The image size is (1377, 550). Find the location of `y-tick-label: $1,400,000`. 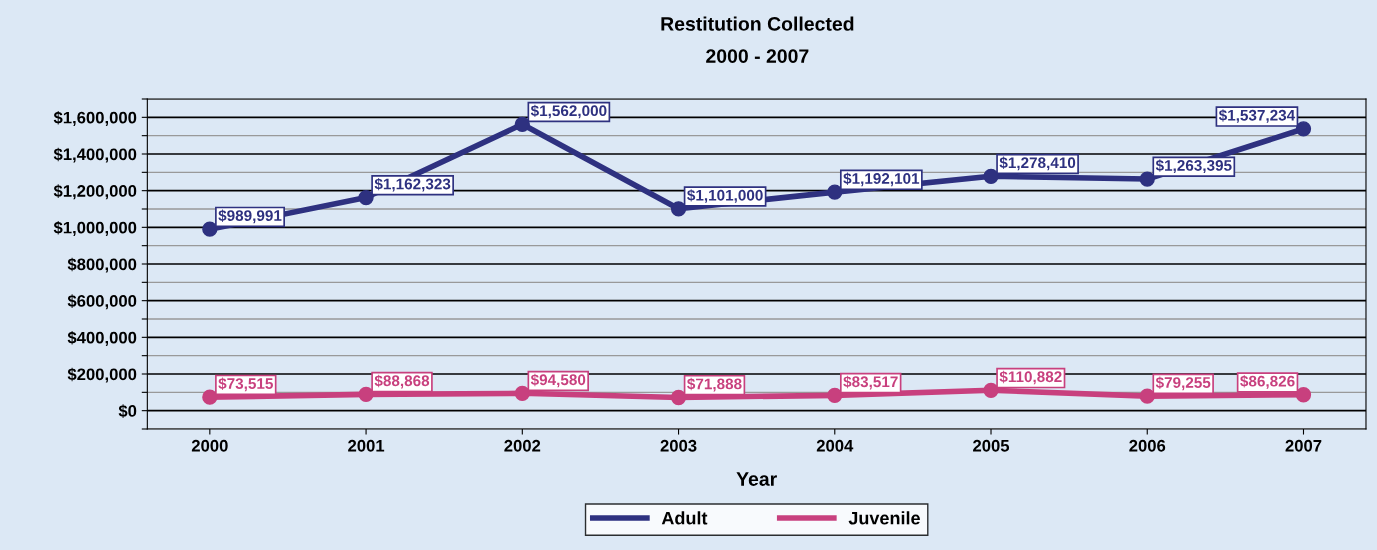

y-tick-label: $1,400,000 is located at coordinates (95, 155).